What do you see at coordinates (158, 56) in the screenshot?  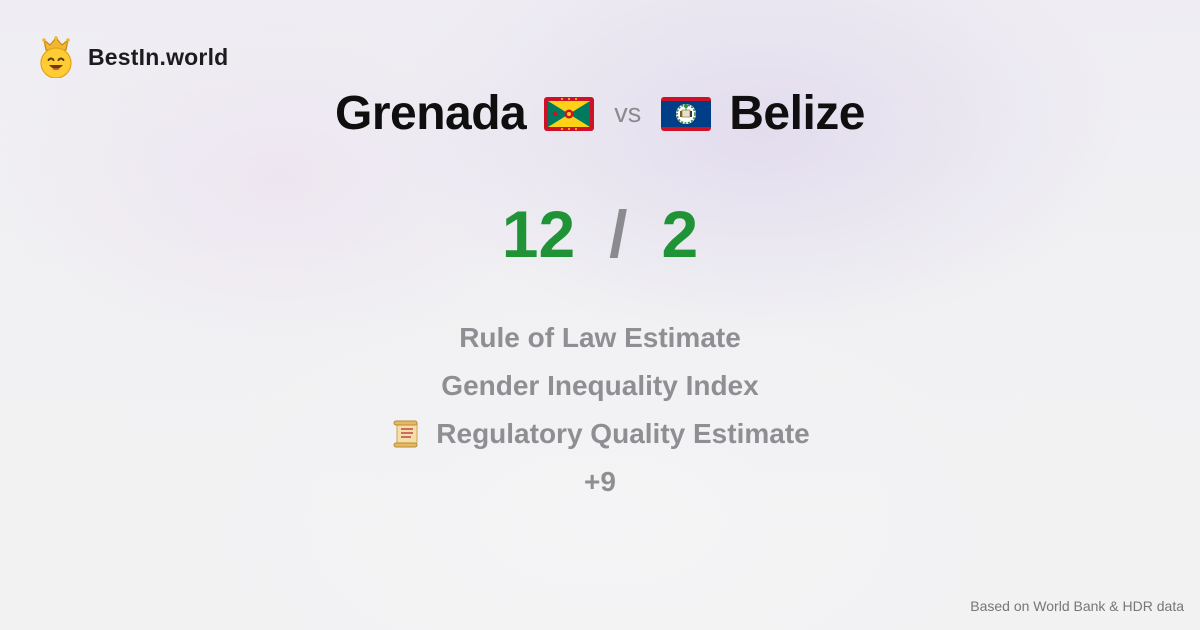 I see `brand-name: BestIn.world` at bounding box center [158, 56].